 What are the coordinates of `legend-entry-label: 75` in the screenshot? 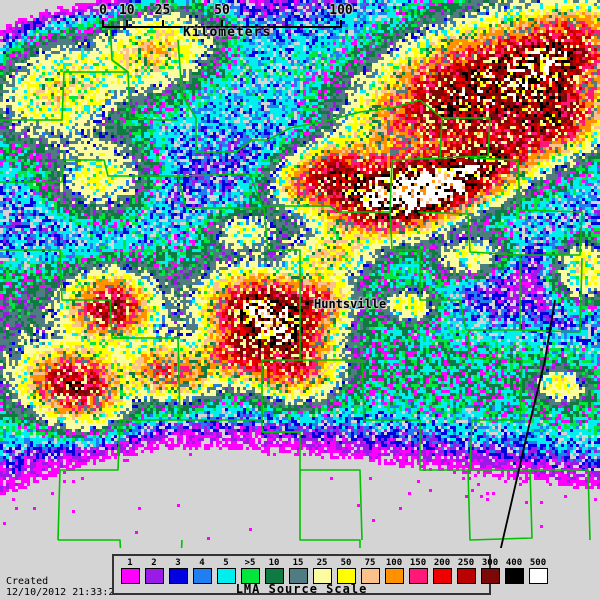 It's located at (370, 563).